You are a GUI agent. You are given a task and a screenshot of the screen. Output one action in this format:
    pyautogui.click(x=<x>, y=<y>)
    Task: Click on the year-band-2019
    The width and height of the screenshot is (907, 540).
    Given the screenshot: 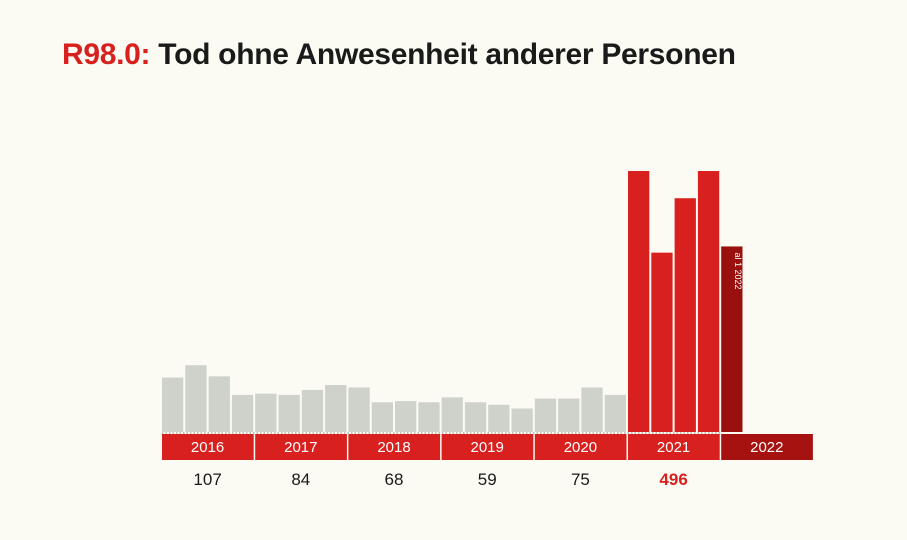 What is the action you would take?
    pyautogui.click(x=487, y=447)
    